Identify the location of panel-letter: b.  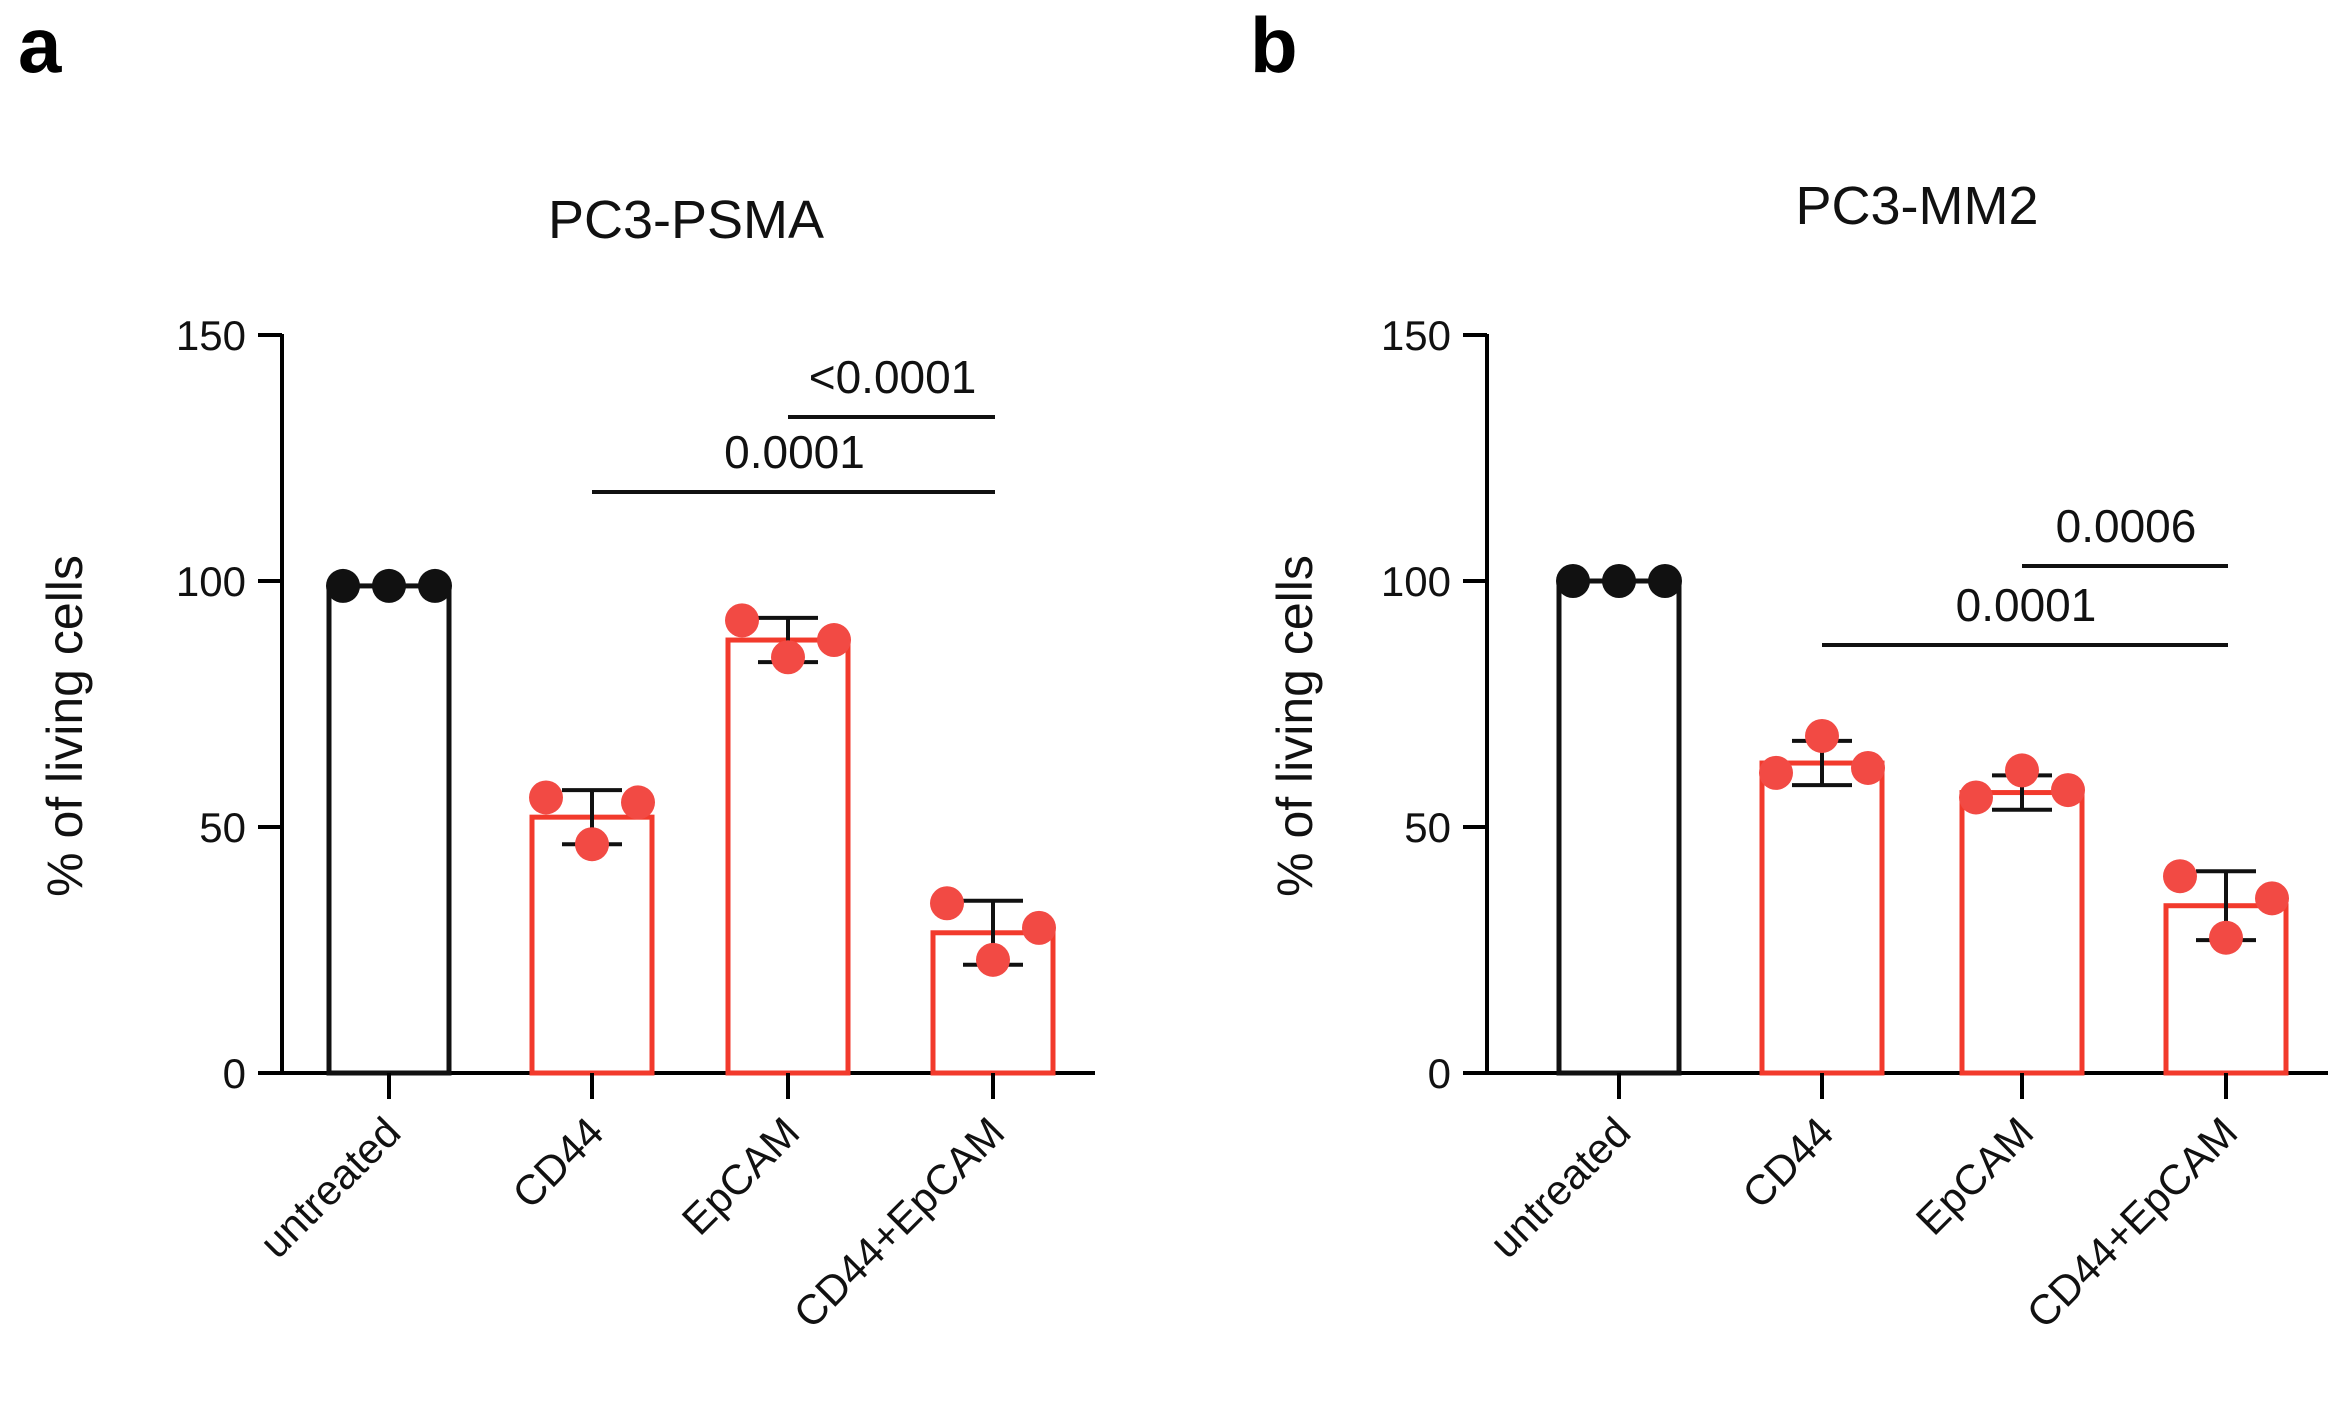
(1274, 45).